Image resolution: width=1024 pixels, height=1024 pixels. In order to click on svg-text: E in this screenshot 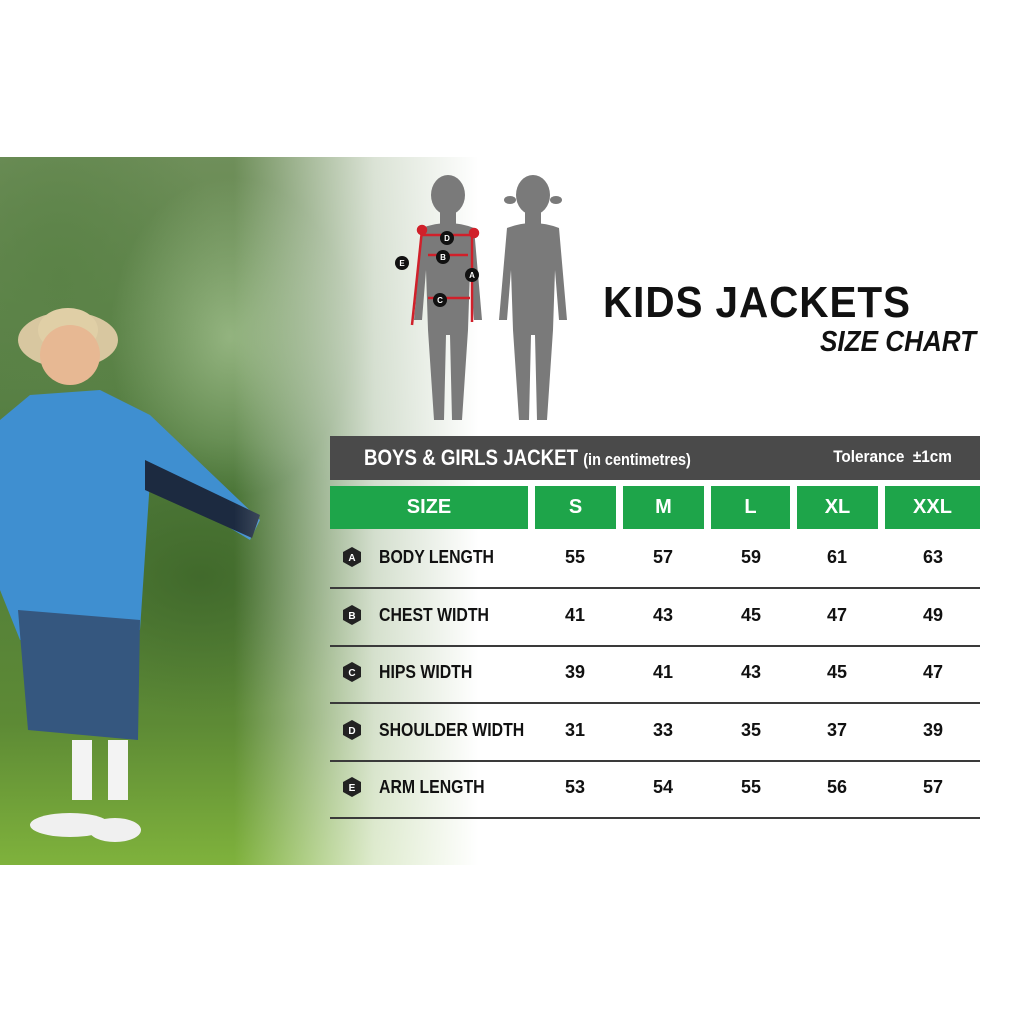, I will do `click(352, 788)`.